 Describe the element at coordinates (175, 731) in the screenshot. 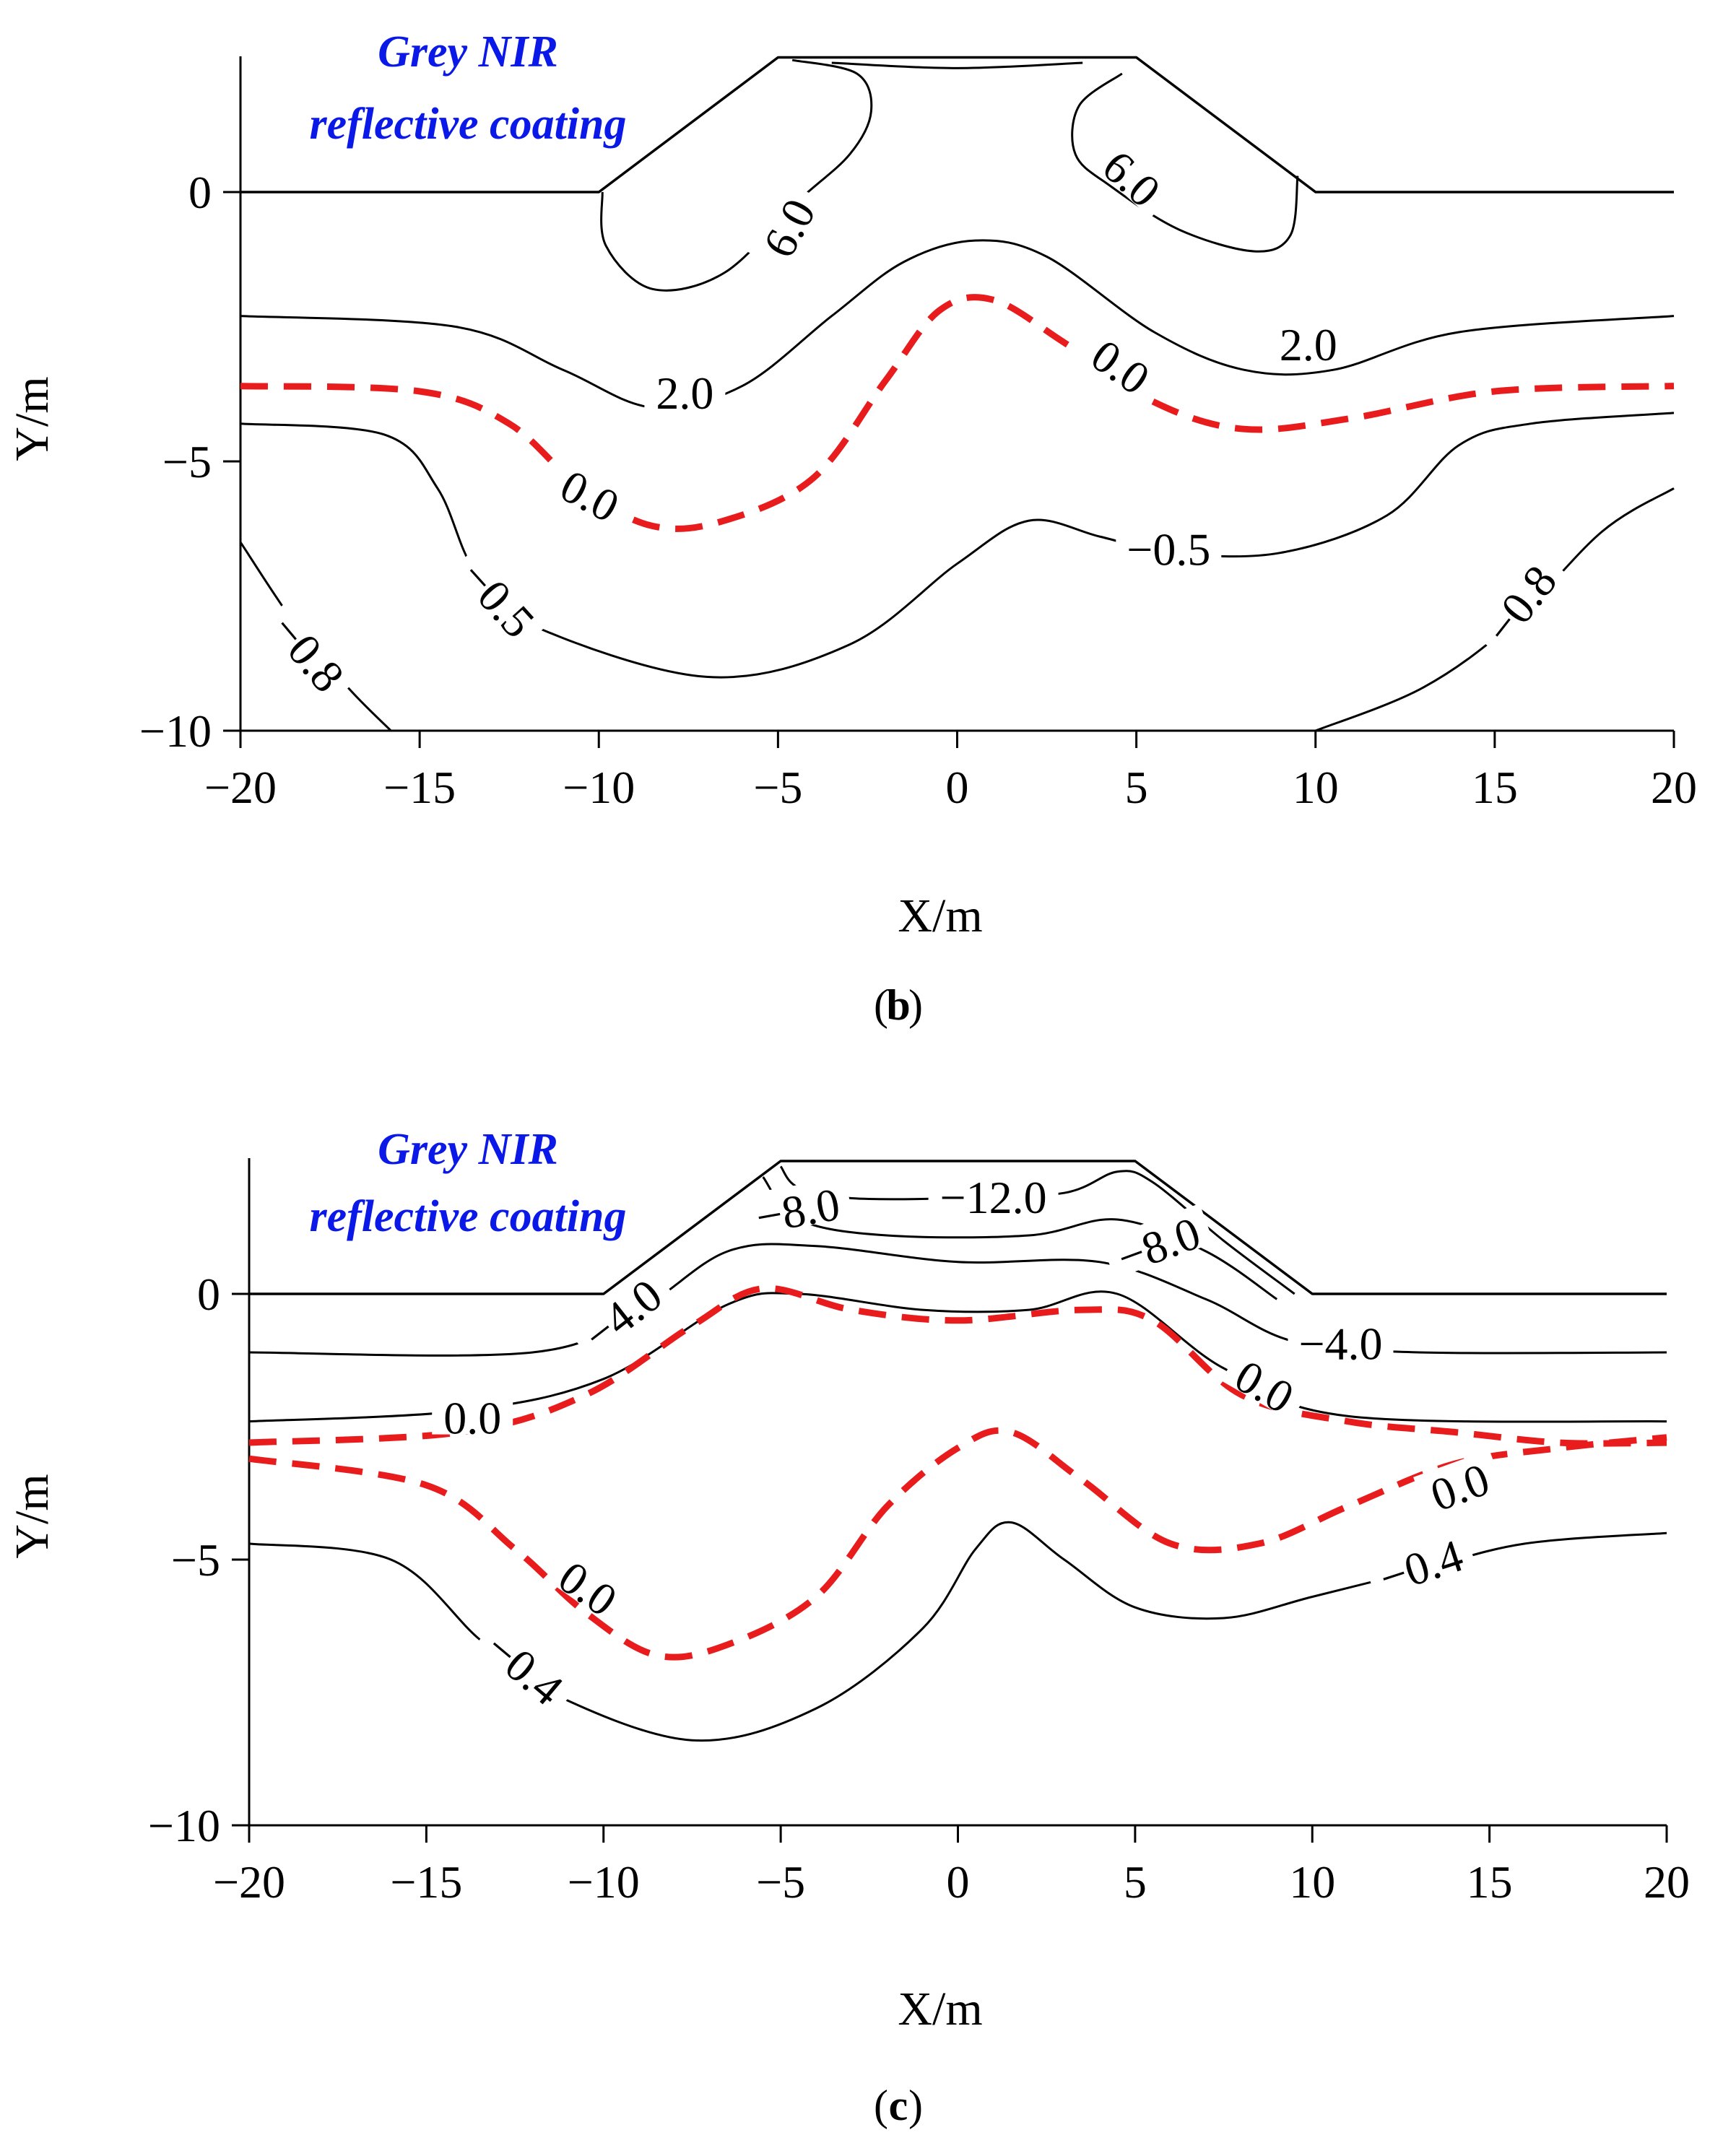

I see `panel-b-y-tick-label: −10` at that location.